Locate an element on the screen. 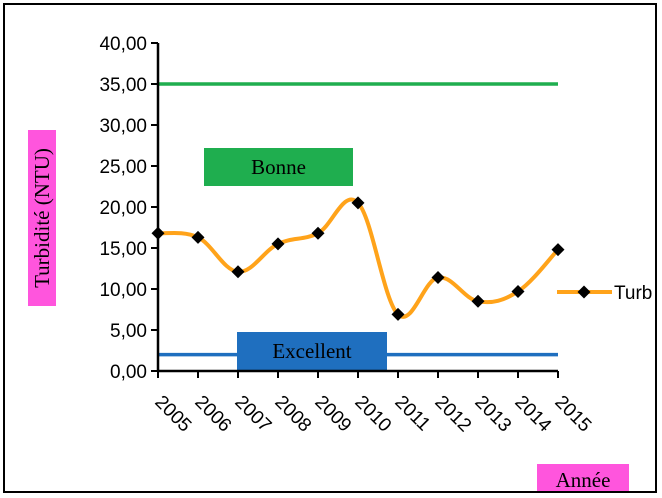  data-point-2008 is located at coordinates (278, 244).